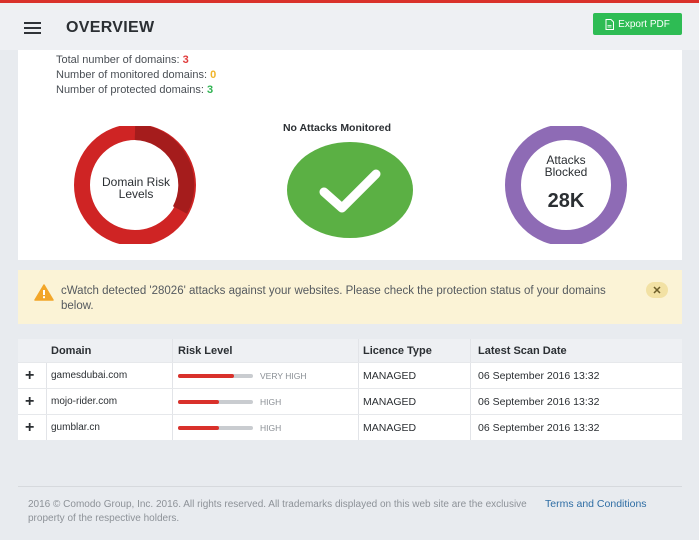 This screenshot has height=540, width=699. I want to click on row-domain: gumblar.cn, so click(75, 427).